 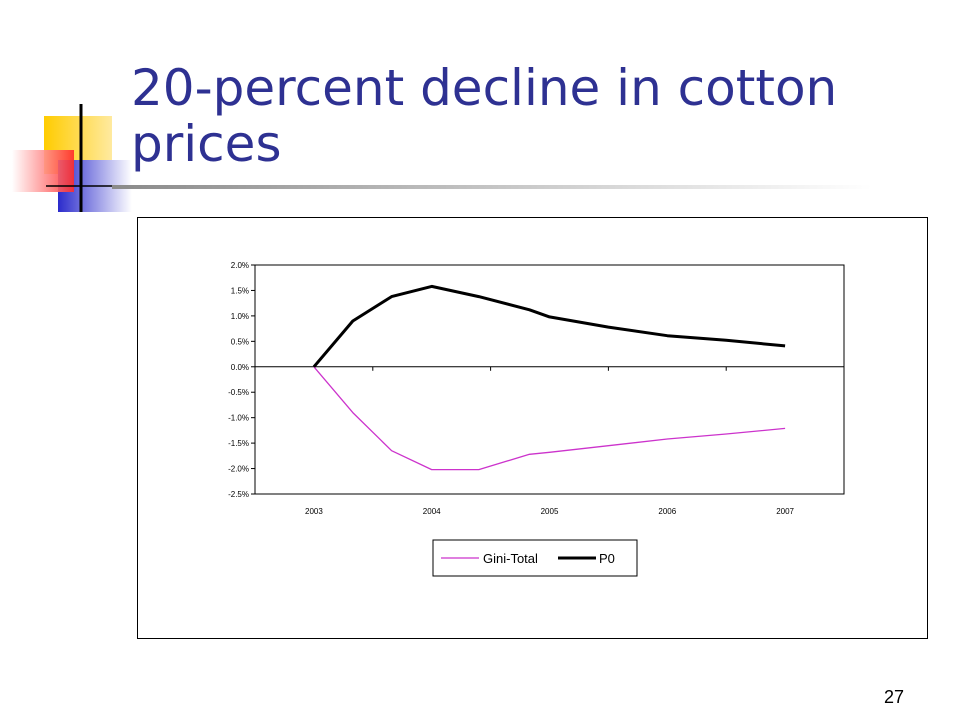 I want to click on y-tick-label: -1.0%, so click(x=238, y=418).